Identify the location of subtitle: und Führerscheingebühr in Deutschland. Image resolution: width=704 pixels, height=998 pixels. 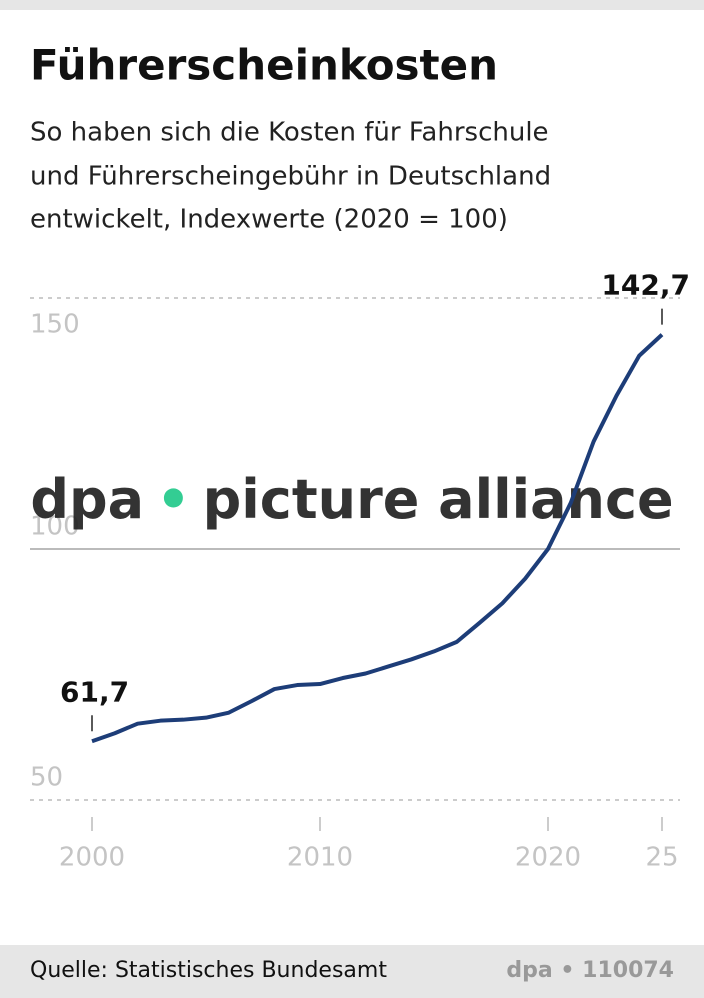
(290, 177).